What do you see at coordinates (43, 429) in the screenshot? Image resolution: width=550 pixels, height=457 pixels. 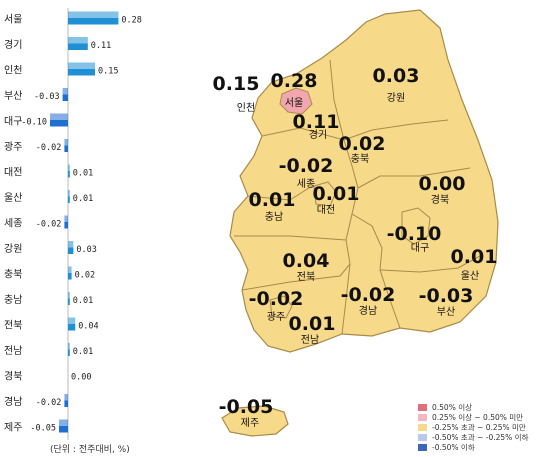 I see `bar-value-label: -0.05` at bounding box center [43, 429].